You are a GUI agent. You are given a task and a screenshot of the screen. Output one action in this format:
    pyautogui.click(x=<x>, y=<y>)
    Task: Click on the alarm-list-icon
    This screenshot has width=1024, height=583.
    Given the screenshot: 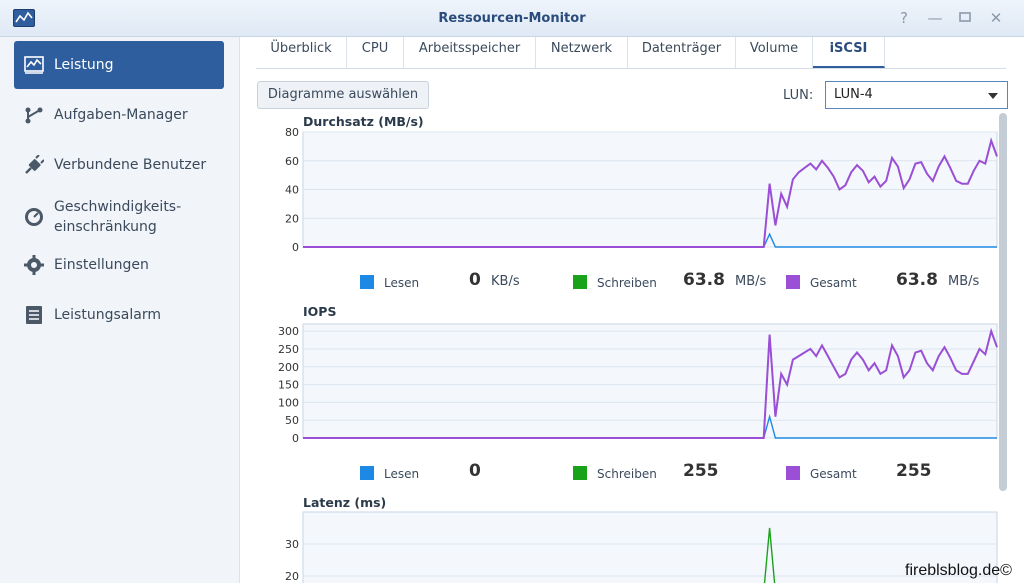 What is the action you would take?
    pyautogui.click(x=34, y=315)
    